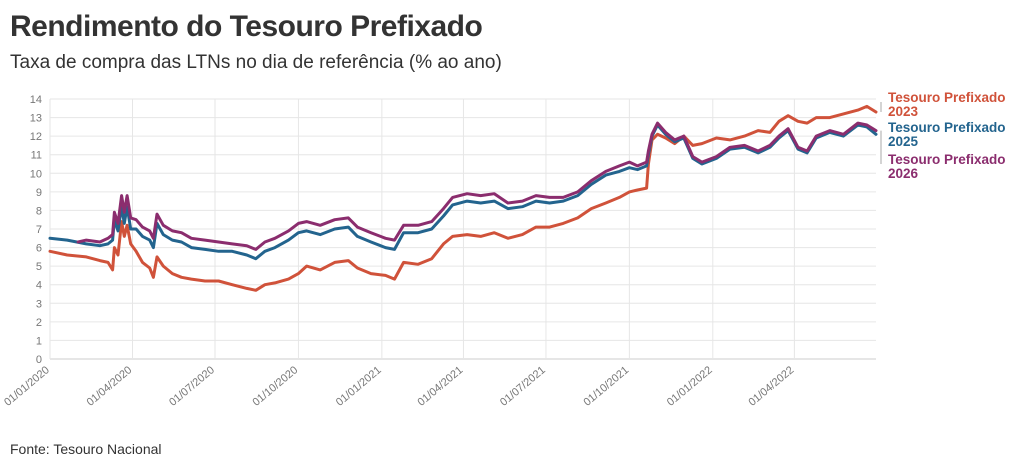 This screenshot has height=469, width=1024. Describe the element at coordinates (771, 386) in the screenshot. I see `x-tick-label: 01/04/2022` at that location.